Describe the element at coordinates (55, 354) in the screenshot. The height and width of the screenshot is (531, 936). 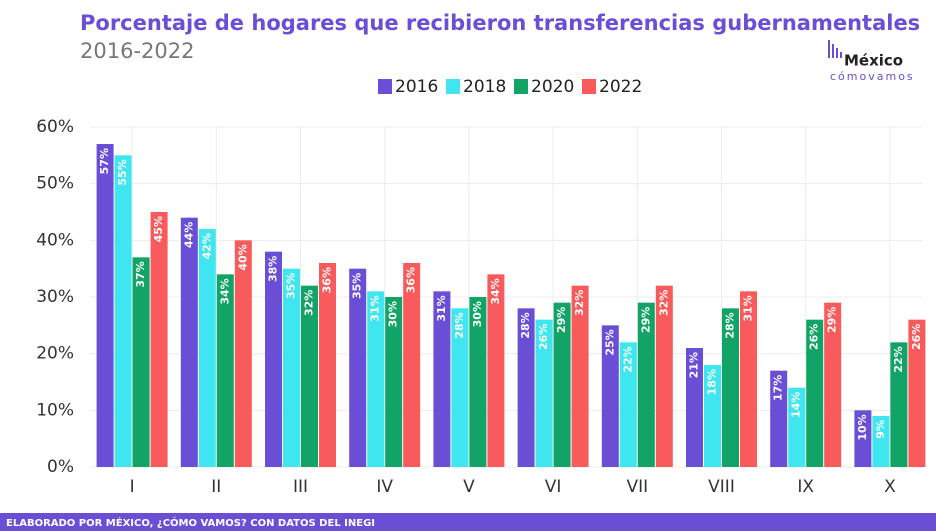
I see `y-tick-label: 20%` at that location.